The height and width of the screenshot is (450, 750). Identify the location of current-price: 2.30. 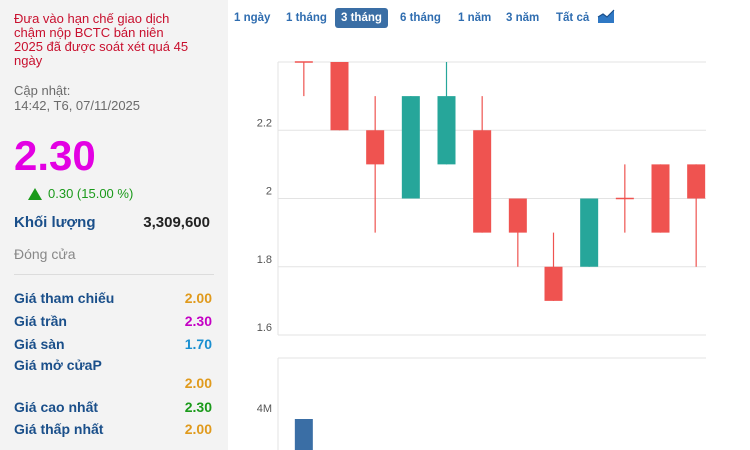
(55, 155).